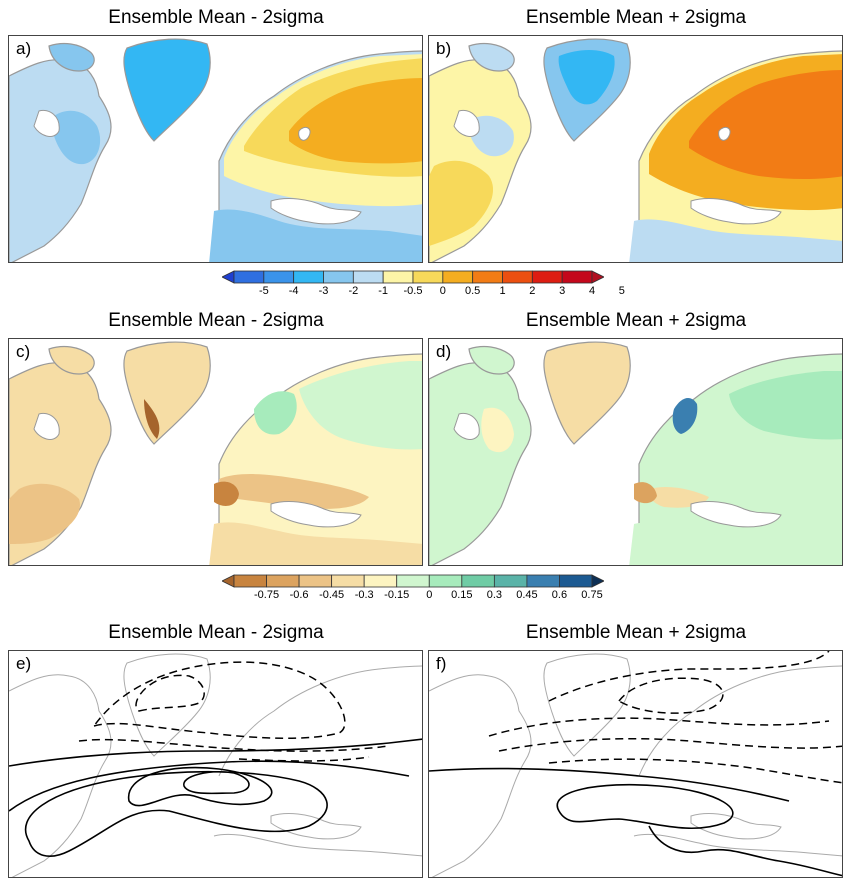 The image size is (852, 886). I want to click on precipitation-colorbar-tick-label: -0.45, so click(332, 595).